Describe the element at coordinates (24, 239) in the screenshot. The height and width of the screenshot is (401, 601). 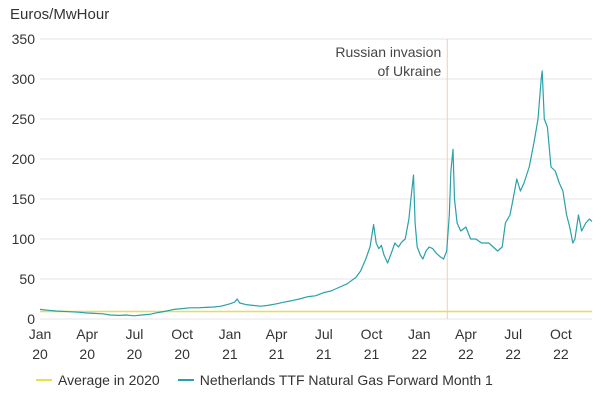
I see `y-tick-label: 100` at that location.